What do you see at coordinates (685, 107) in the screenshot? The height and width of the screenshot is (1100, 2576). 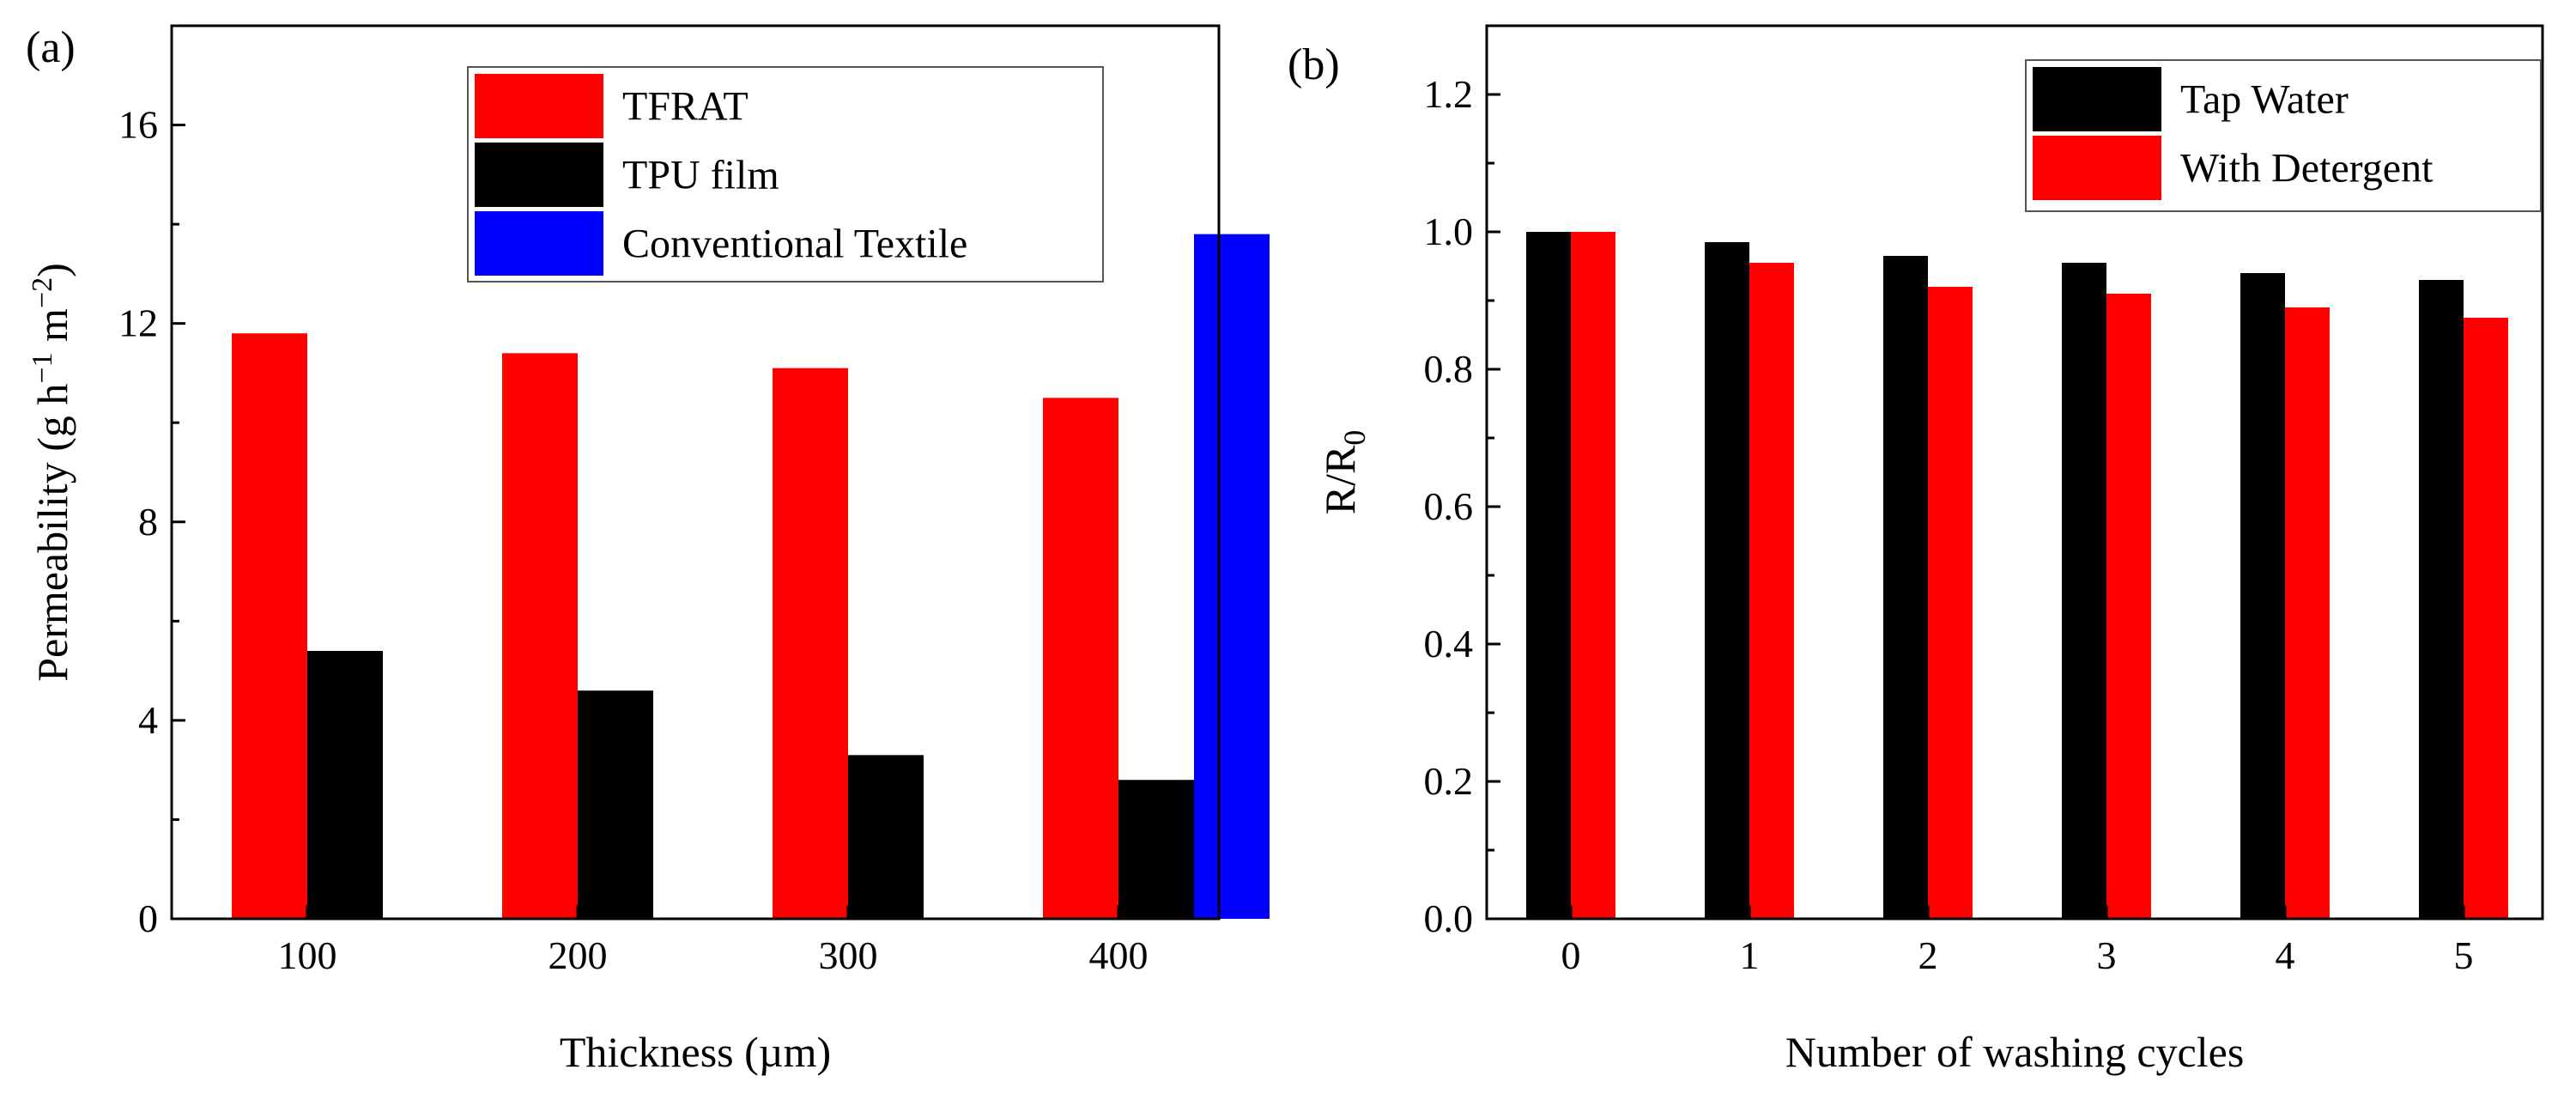 I see `panel-a-legend-label: TFRAT` at bounding box center [685, 107].